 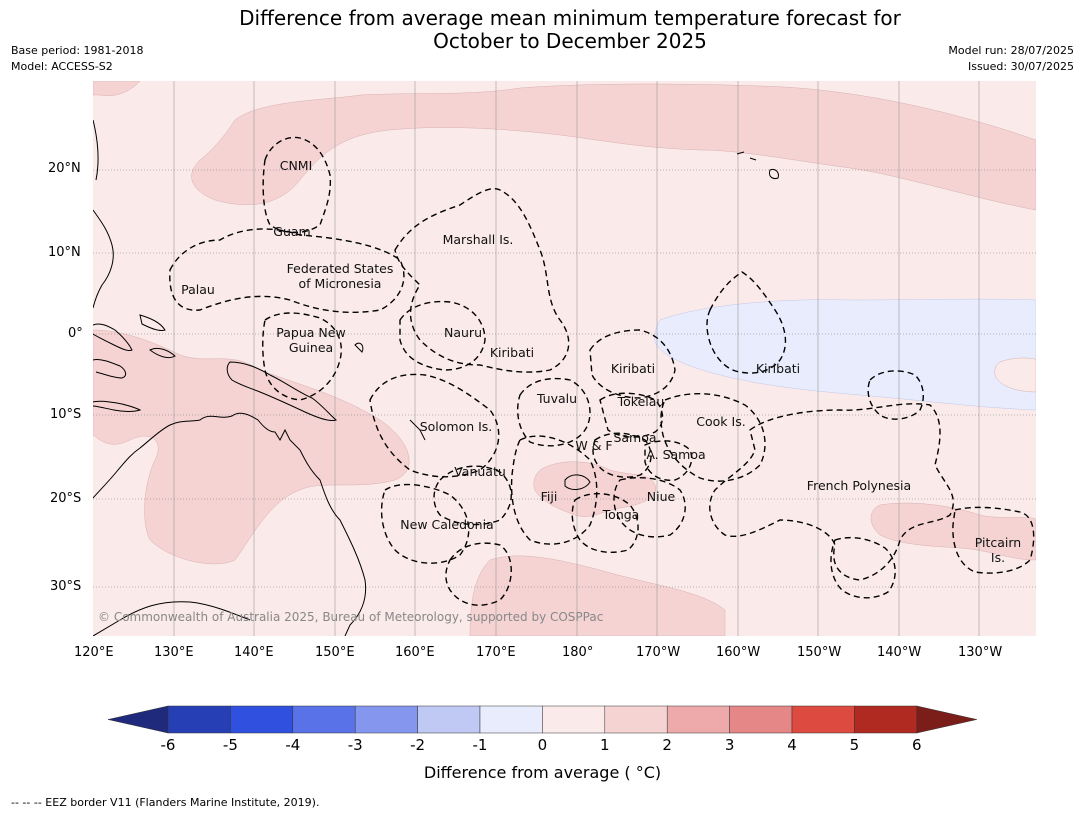 I want to click on colorbar-tick-label: 4, so click(x=792, y=745).